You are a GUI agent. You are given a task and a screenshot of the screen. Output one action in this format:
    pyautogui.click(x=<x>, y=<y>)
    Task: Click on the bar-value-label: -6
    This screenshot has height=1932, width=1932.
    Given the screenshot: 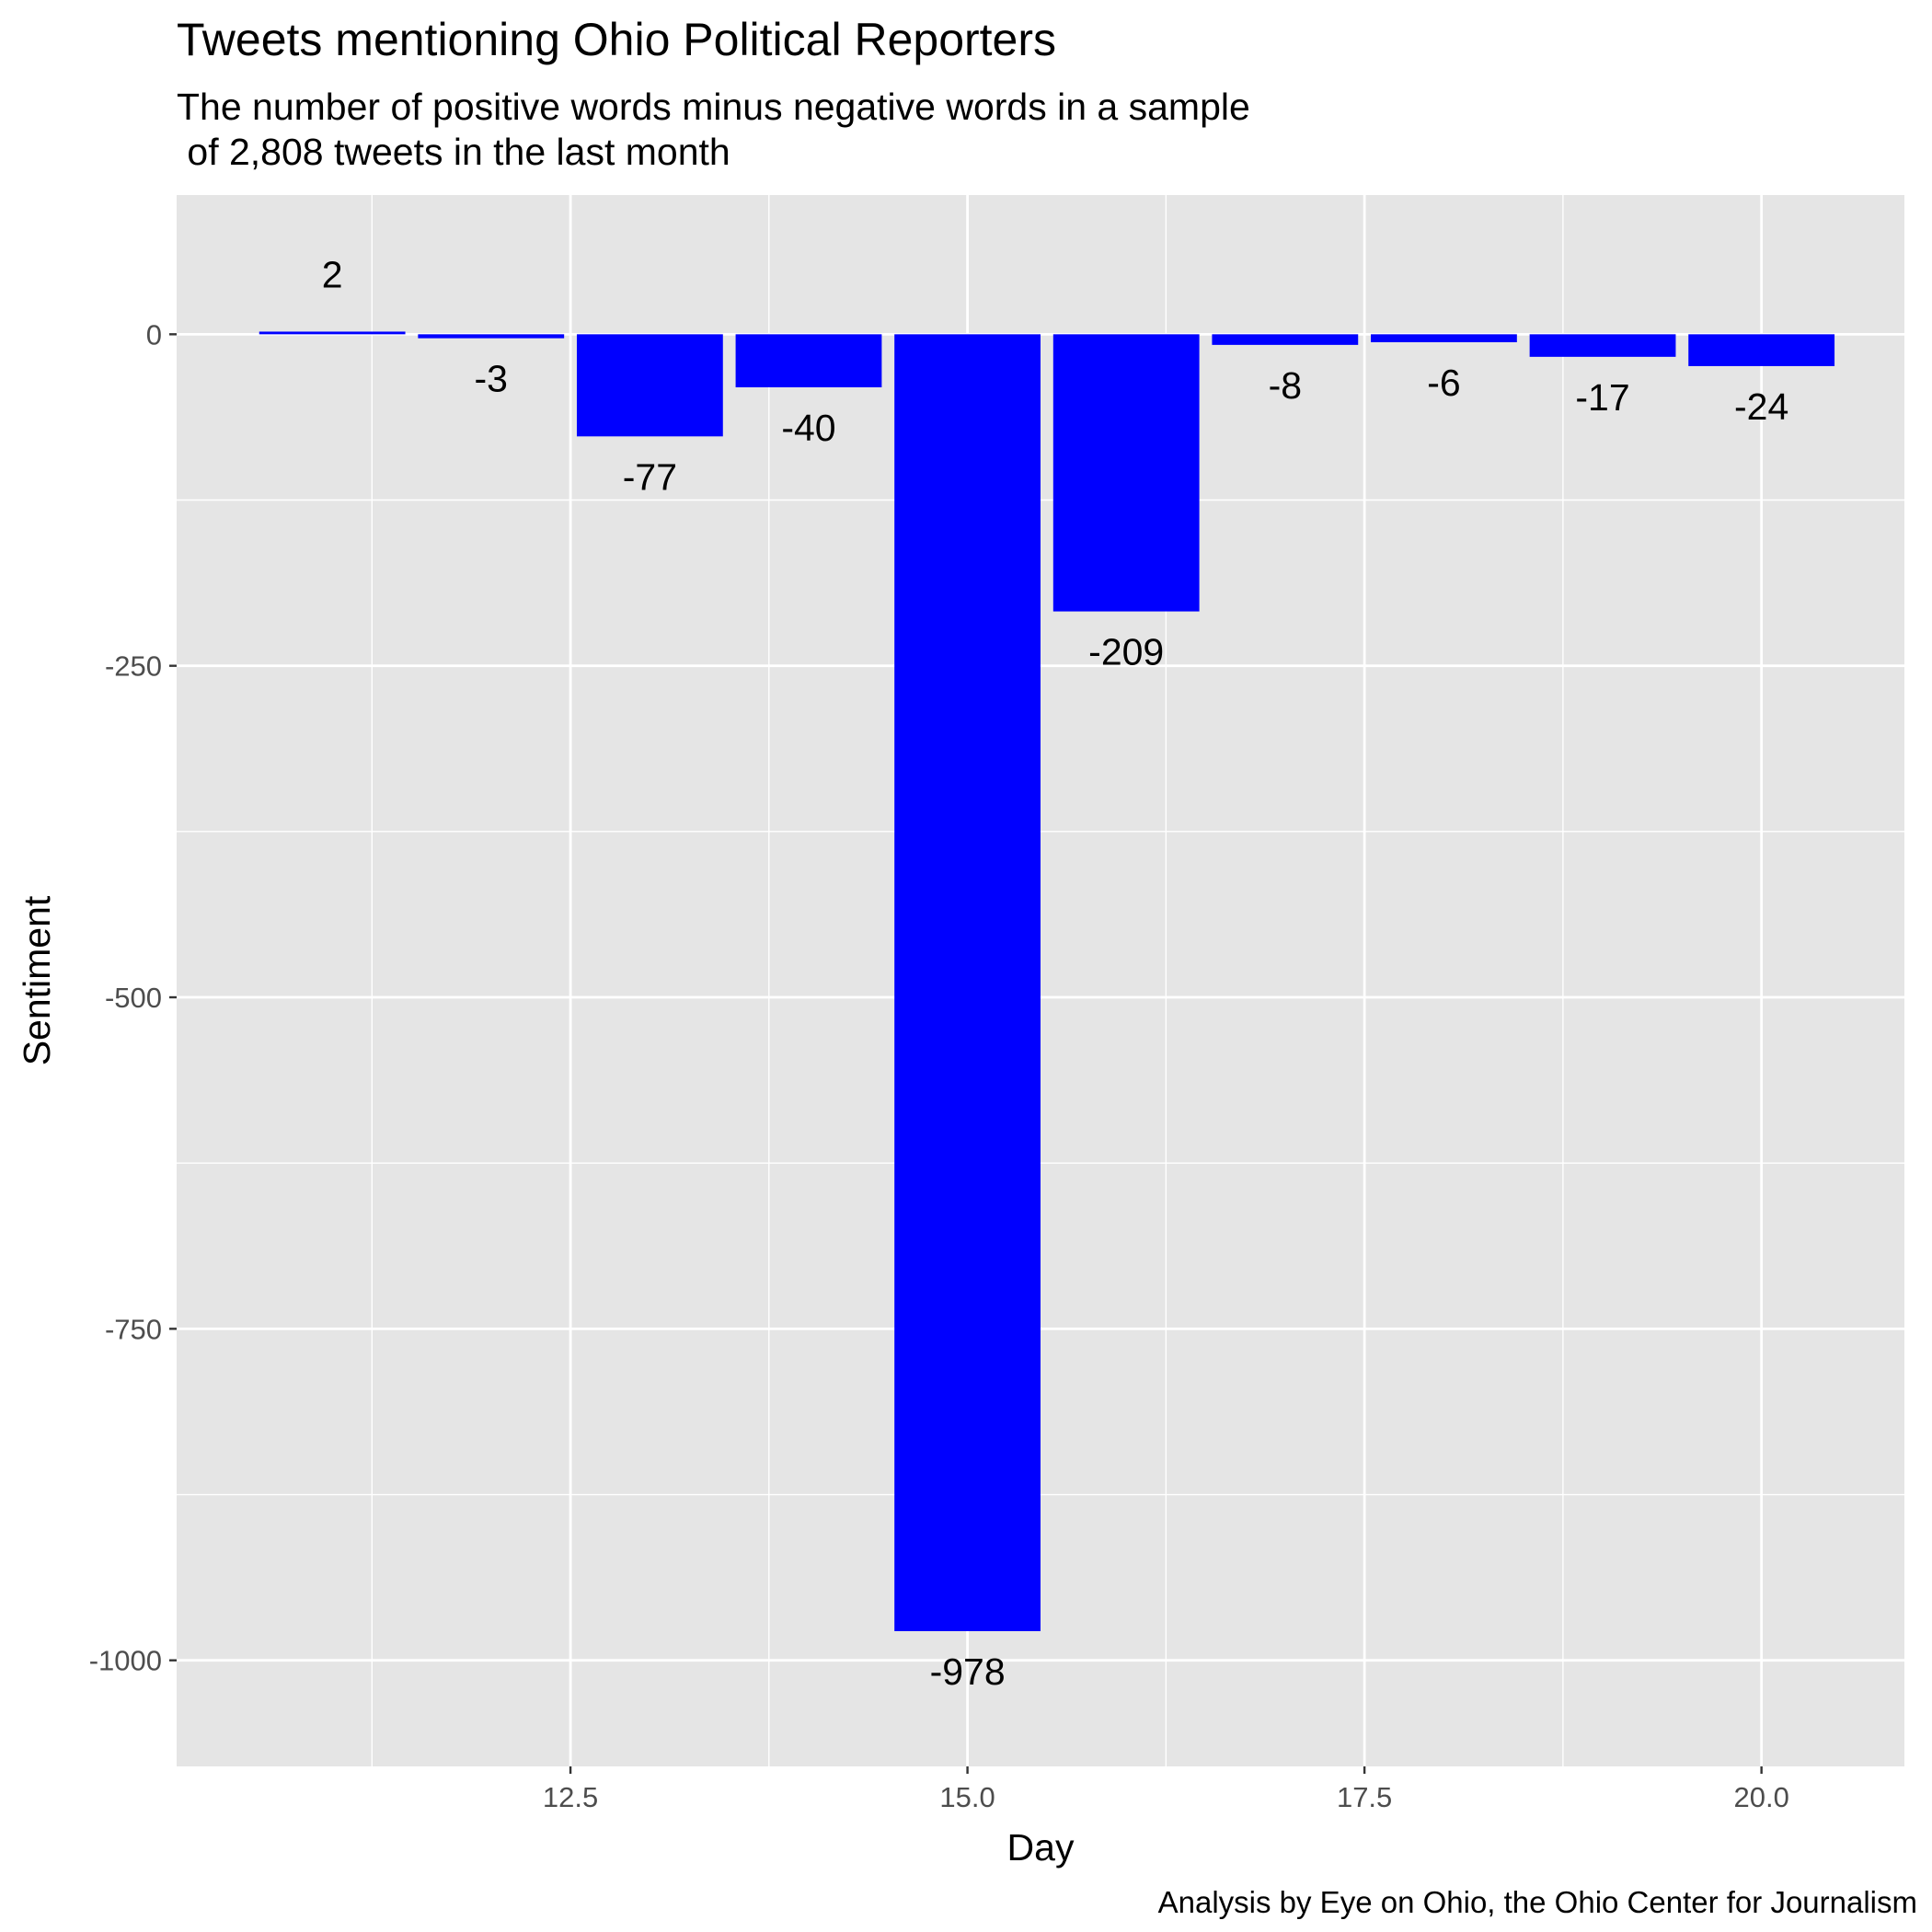 What is the action you would take?
    pyautogui.click(x=1443, y=383)
    